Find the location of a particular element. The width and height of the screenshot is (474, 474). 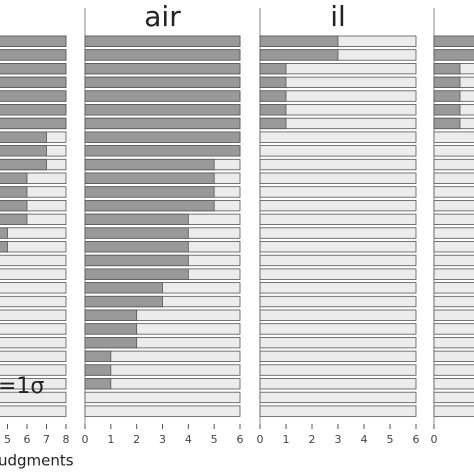

x-tick-label: 5 is located at coordinates (214, 439).